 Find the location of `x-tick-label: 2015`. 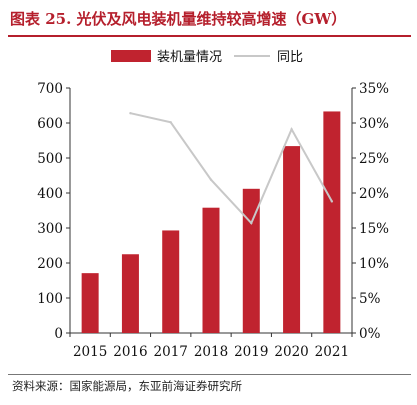

x-tick-label: 2015 is located at coordinates (90, 352).